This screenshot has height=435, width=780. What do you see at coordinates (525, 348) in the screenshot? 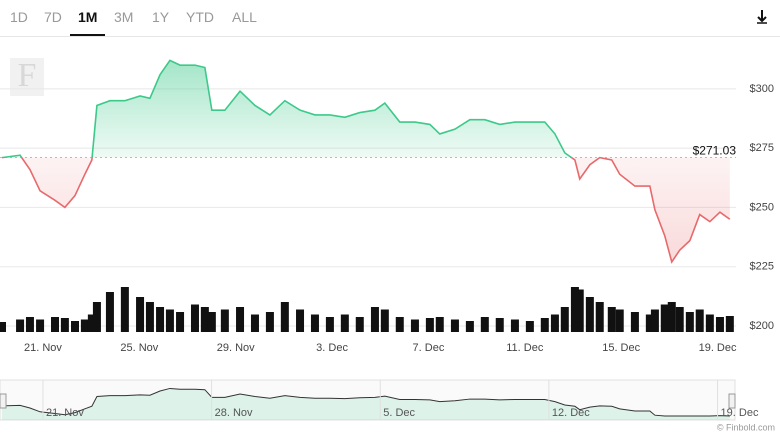
I see `x-tick-label: 11. Dec` at bounding box center [525, 348].